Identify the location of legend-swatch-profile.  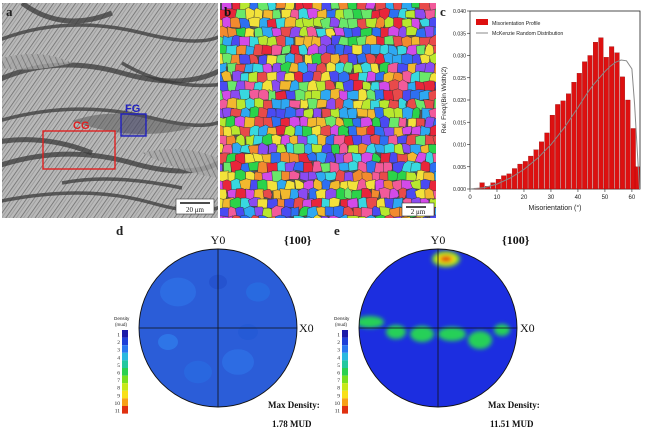
(482, 22).